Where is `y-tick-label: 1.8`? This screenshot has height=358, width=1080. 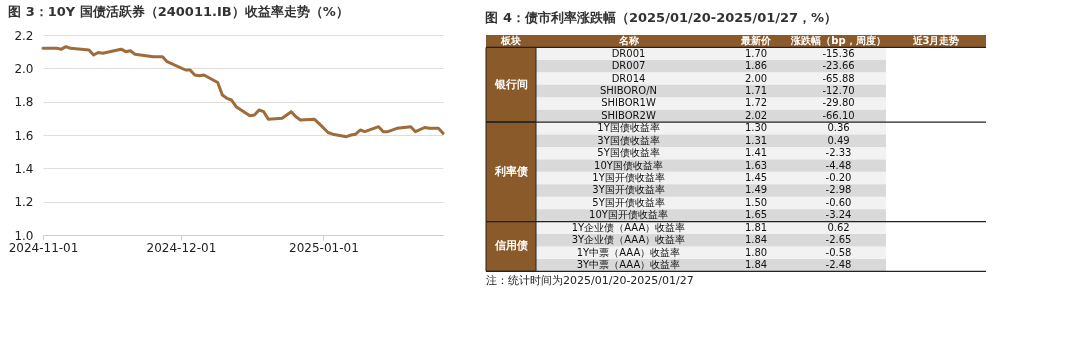 y-tick-label: 1.8 is located at coordinates (24, 102).